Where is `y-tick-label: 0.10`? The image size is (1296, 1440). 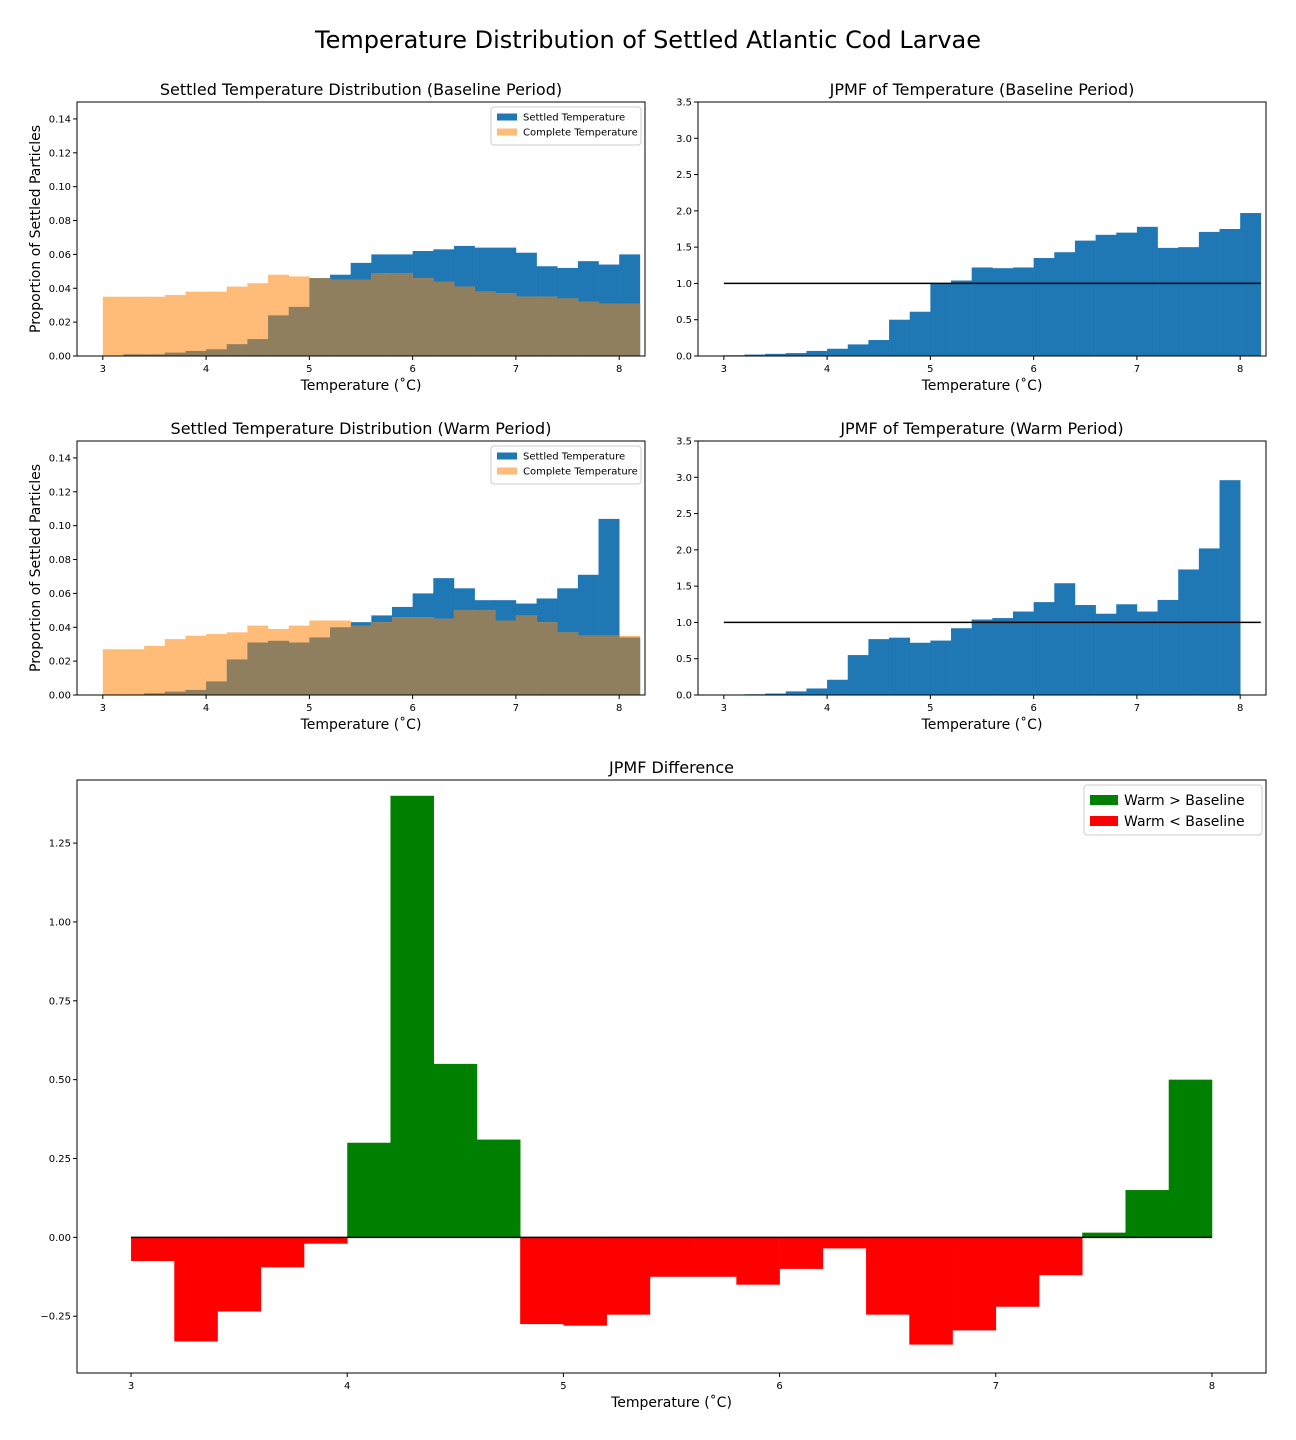 y-tick-label: 0.10 is located at coordinates (60, 187).